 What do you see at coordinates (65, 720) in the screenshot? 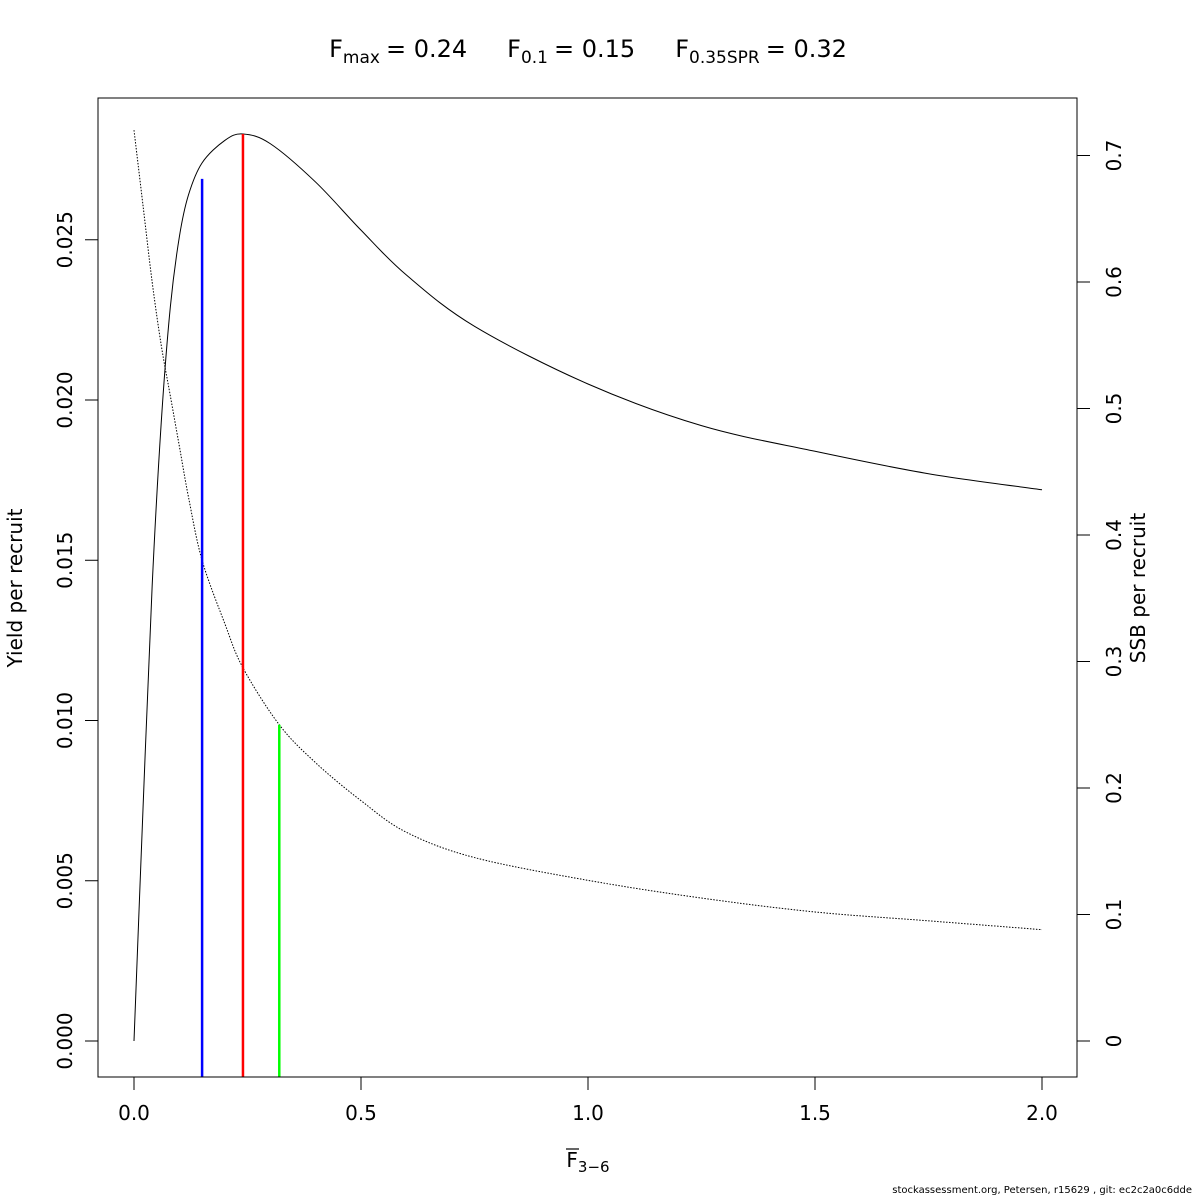
I see `y-left-tick-label: 0.010` at bounding box center [65, 720].